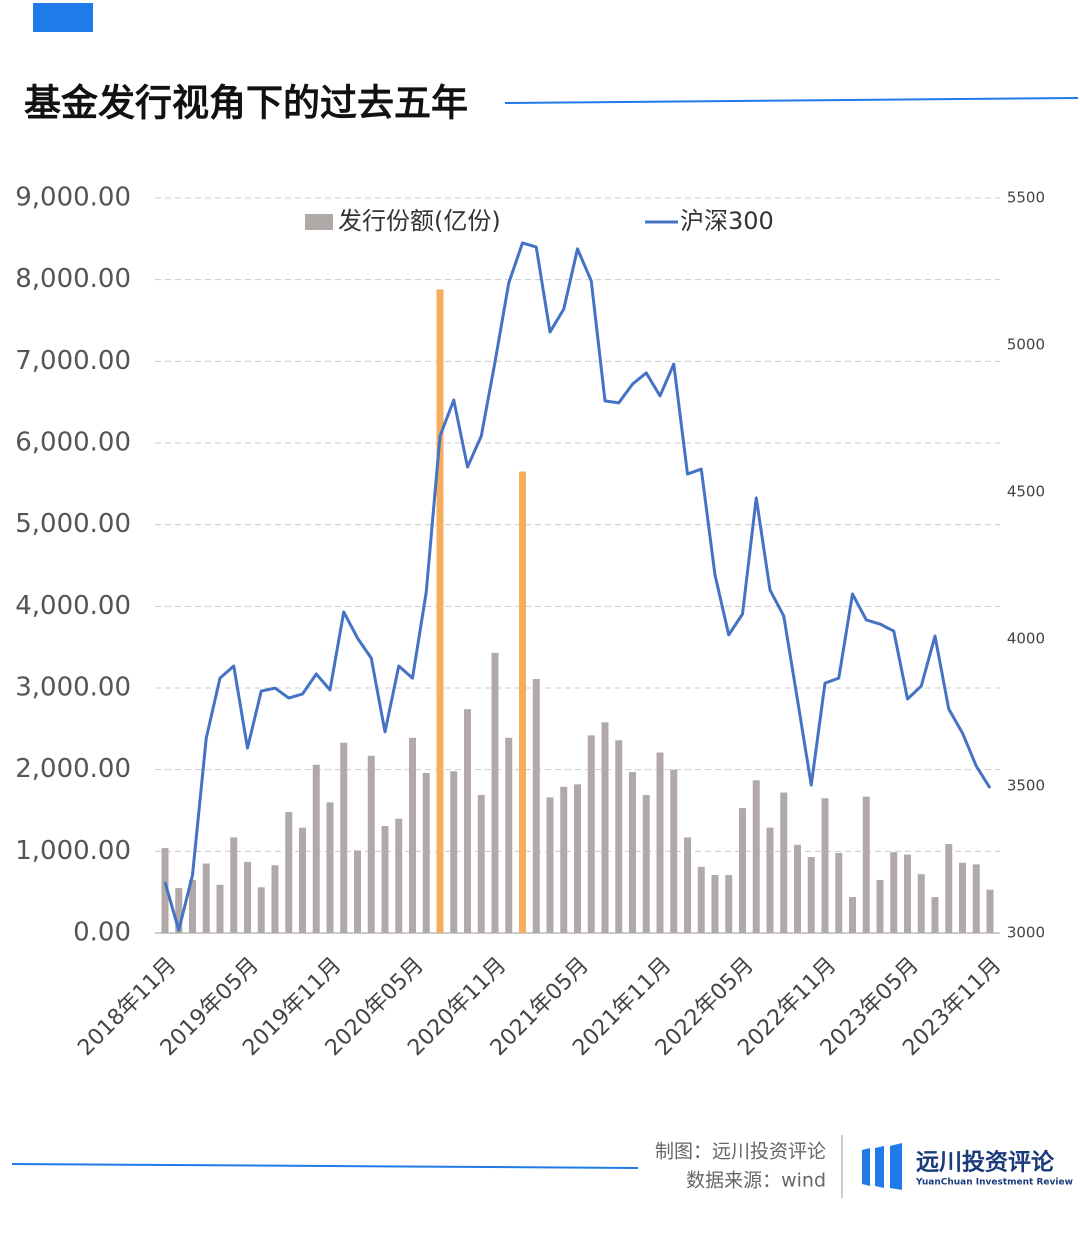 The width and height of the screenshot is (1080, 1258). What do you see at coordinates (1026, 786) in the screenshot?
I see `y2-tick-label: 3500` at bounding box center [1026, 786].